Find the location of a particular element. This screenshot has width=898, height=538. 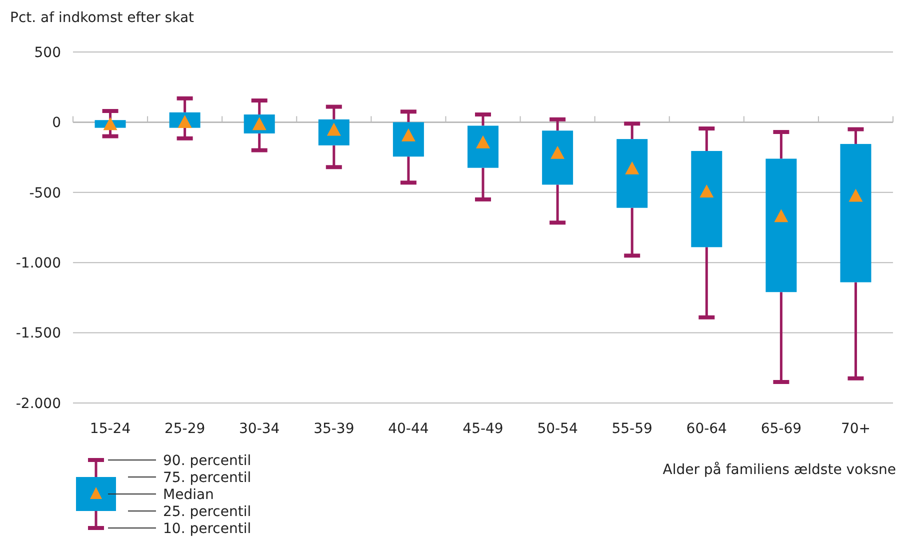

y-tick-label: -500 is located at coordinates (45, 193).